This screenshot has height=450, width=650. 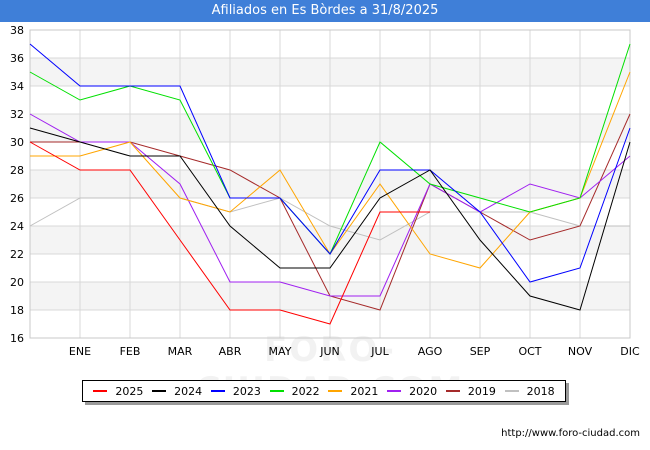 What do you see at coordinates (17, 338) in the screenshot?
I see `y-tick-label: 16` at bounding box center [17, 338].